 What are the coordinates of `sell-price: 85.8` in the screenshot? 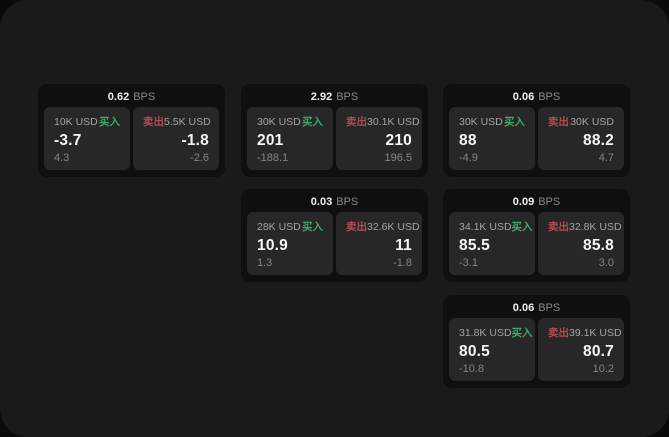 It's located at (598, 245).